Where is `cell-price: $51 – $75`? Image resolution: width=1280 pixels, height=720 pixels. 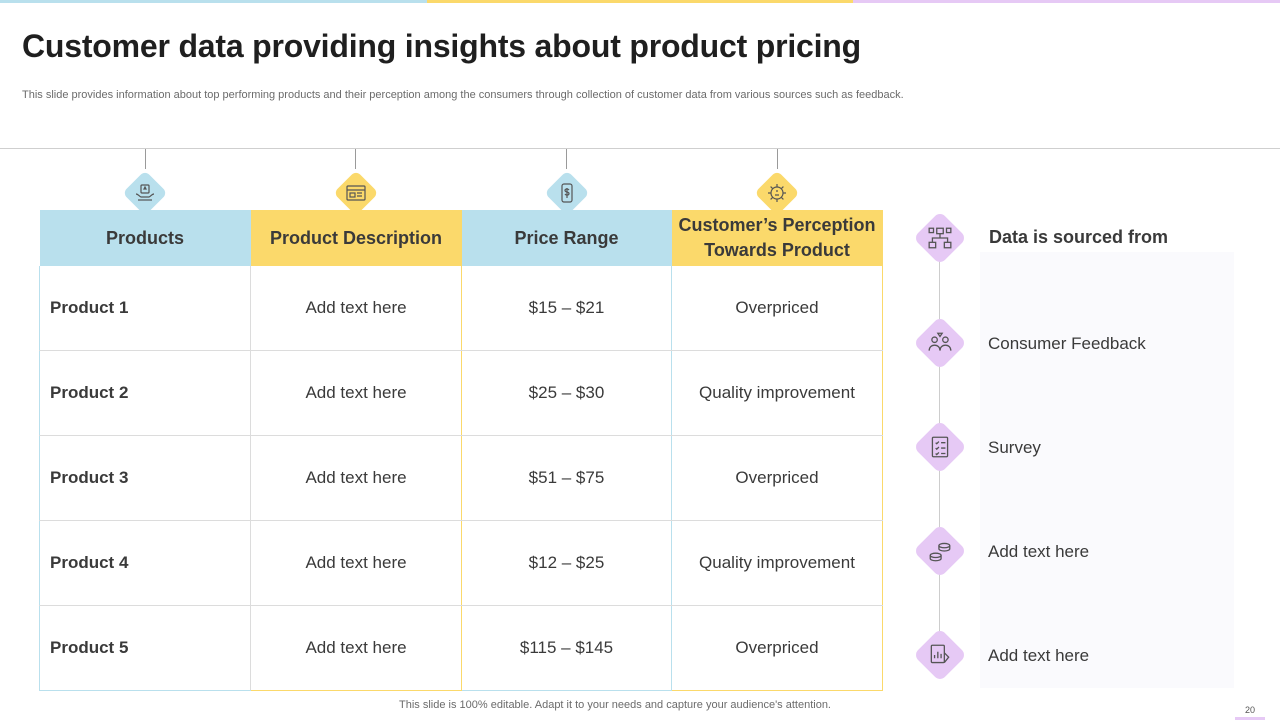
cell-price: $51 – $75 is located at coordinates (566, 478).